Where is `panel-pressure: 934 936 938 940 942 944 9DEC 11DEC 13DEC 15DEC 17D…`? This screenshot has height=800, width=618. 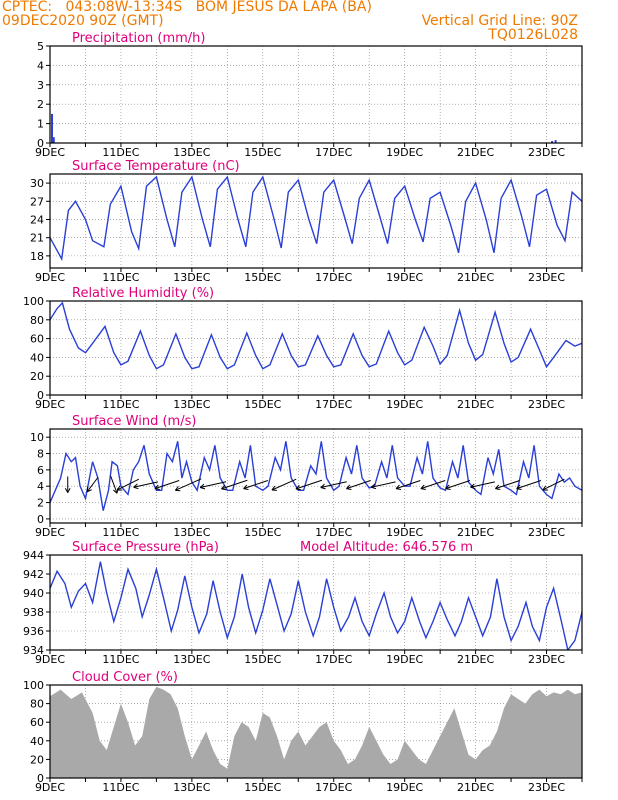 panel-pressure: 934 936 938 940 942 944 9DEC 11DEC 13DEC 15DEC 17D… is located at coordinates (303, 603).